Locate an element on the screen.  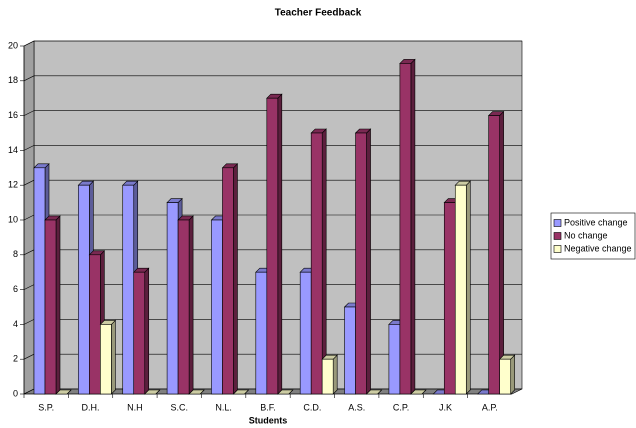
x-tick-label: S.C. is located at coordinates (180, 407).